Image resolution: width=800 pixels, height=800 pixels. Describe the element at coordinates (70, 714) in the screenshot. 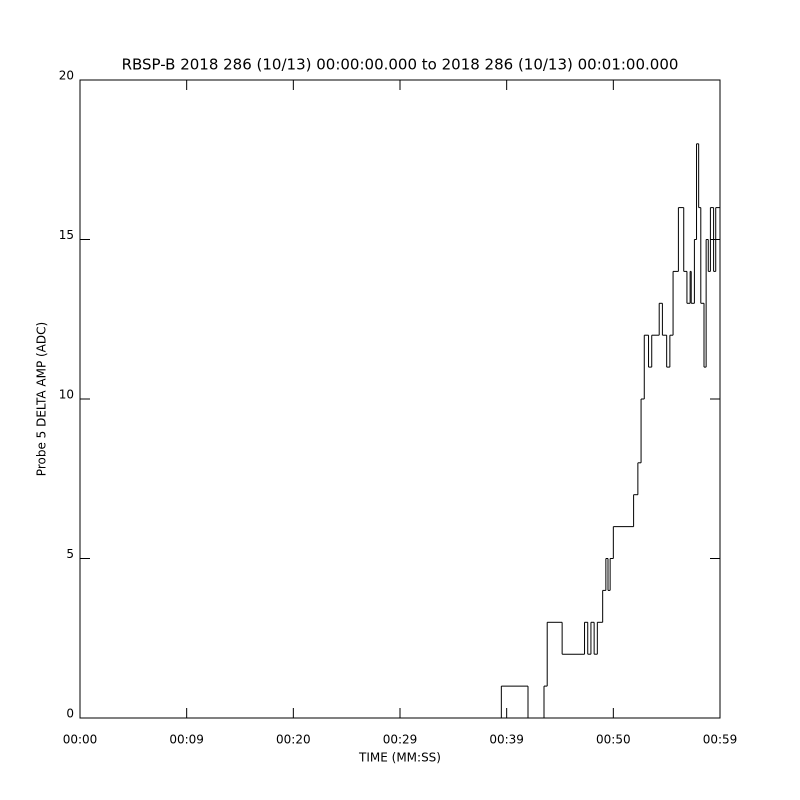

I see `y-tick-label: 0` at that location.